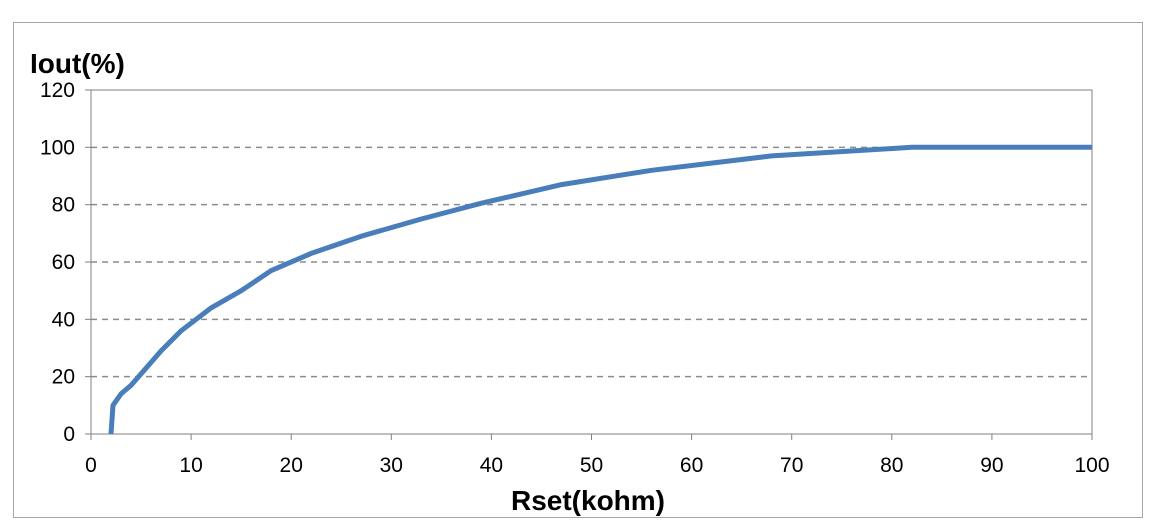 The width and height of the screenshot is (1154, 527). What do you see at coordinates (91, 465) in the screenshot?
I see `x-tick-label: 0` at bounding box center [91, 465].